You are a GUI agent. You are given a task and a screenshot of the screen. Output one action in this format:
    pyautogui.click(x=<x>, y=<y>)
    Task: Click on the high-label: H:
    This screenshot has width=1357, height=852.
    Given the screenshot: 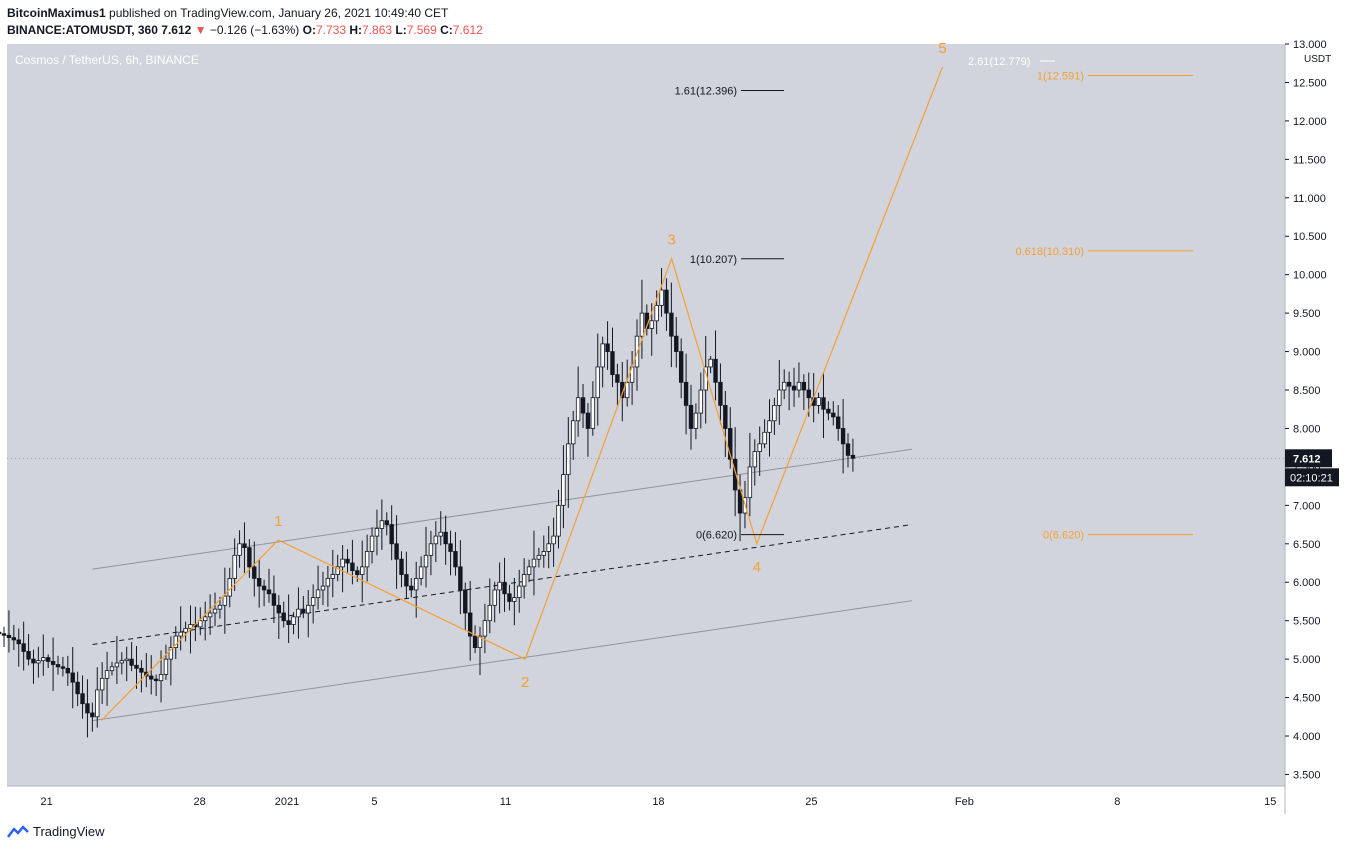 What is the action you would take?
    pyautogui.click(x=356, y=30)
    